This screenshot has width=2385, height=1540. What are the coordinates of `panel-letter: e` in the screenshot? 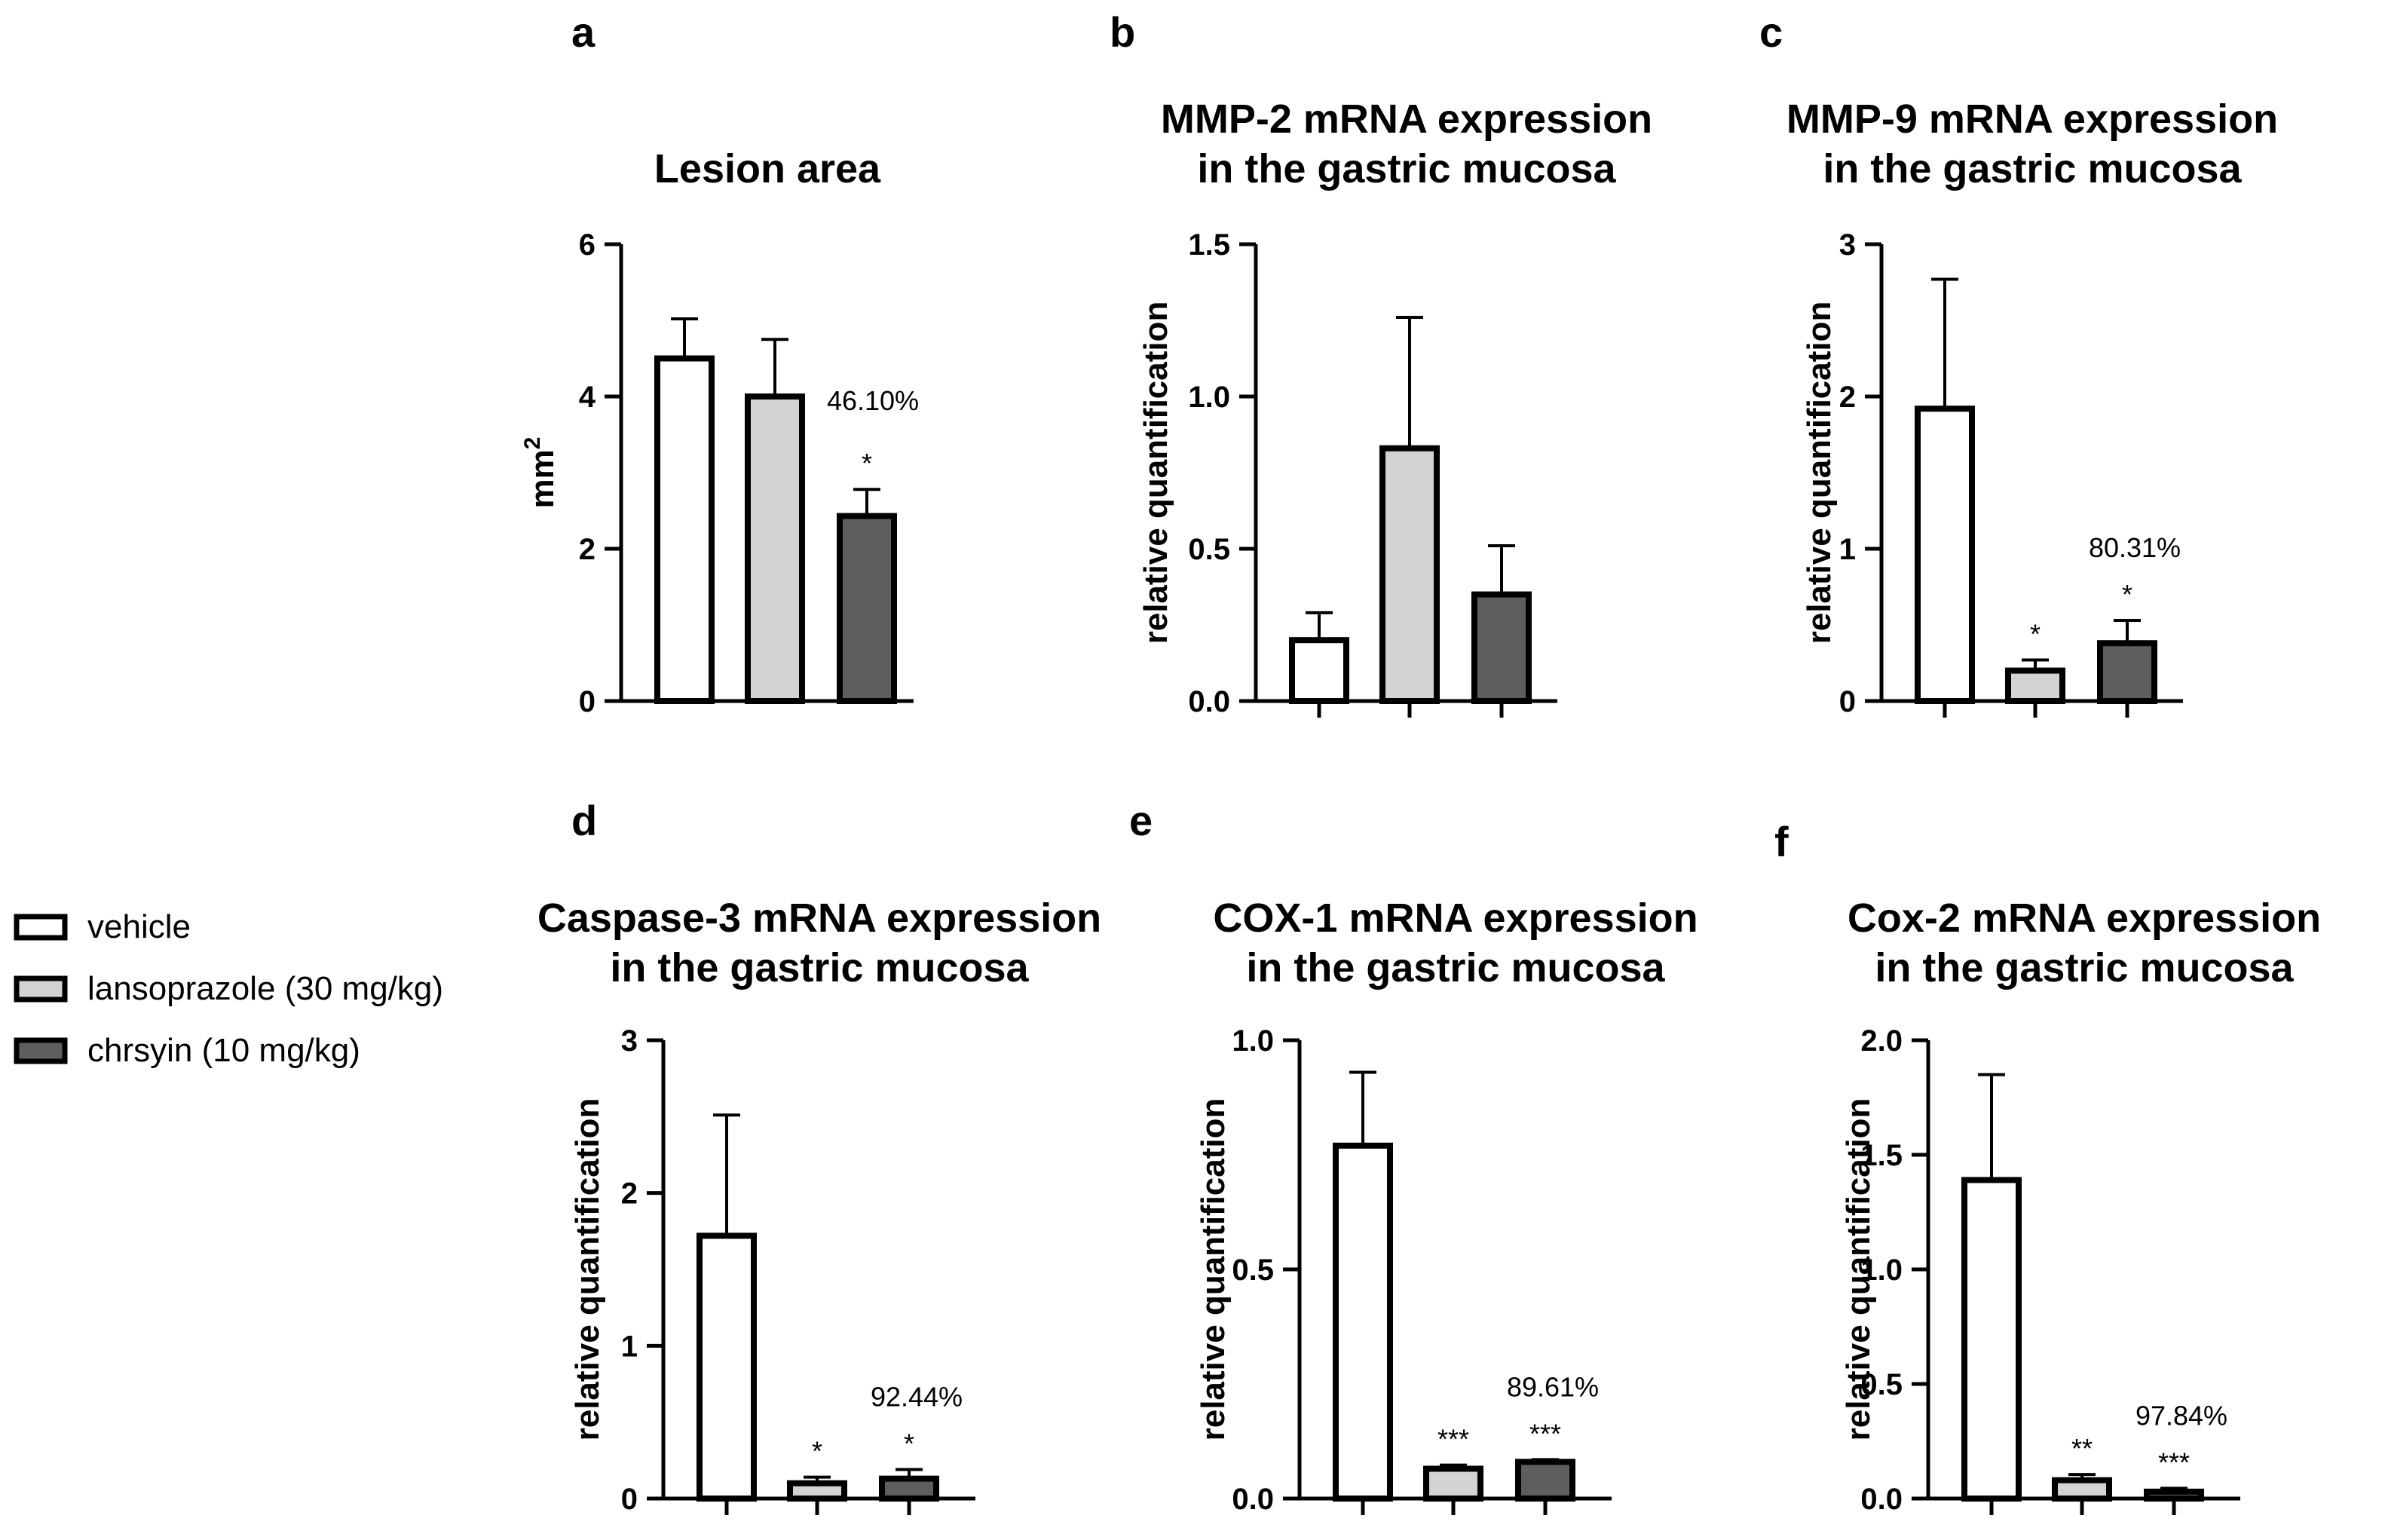 It's located at (1141, 820).